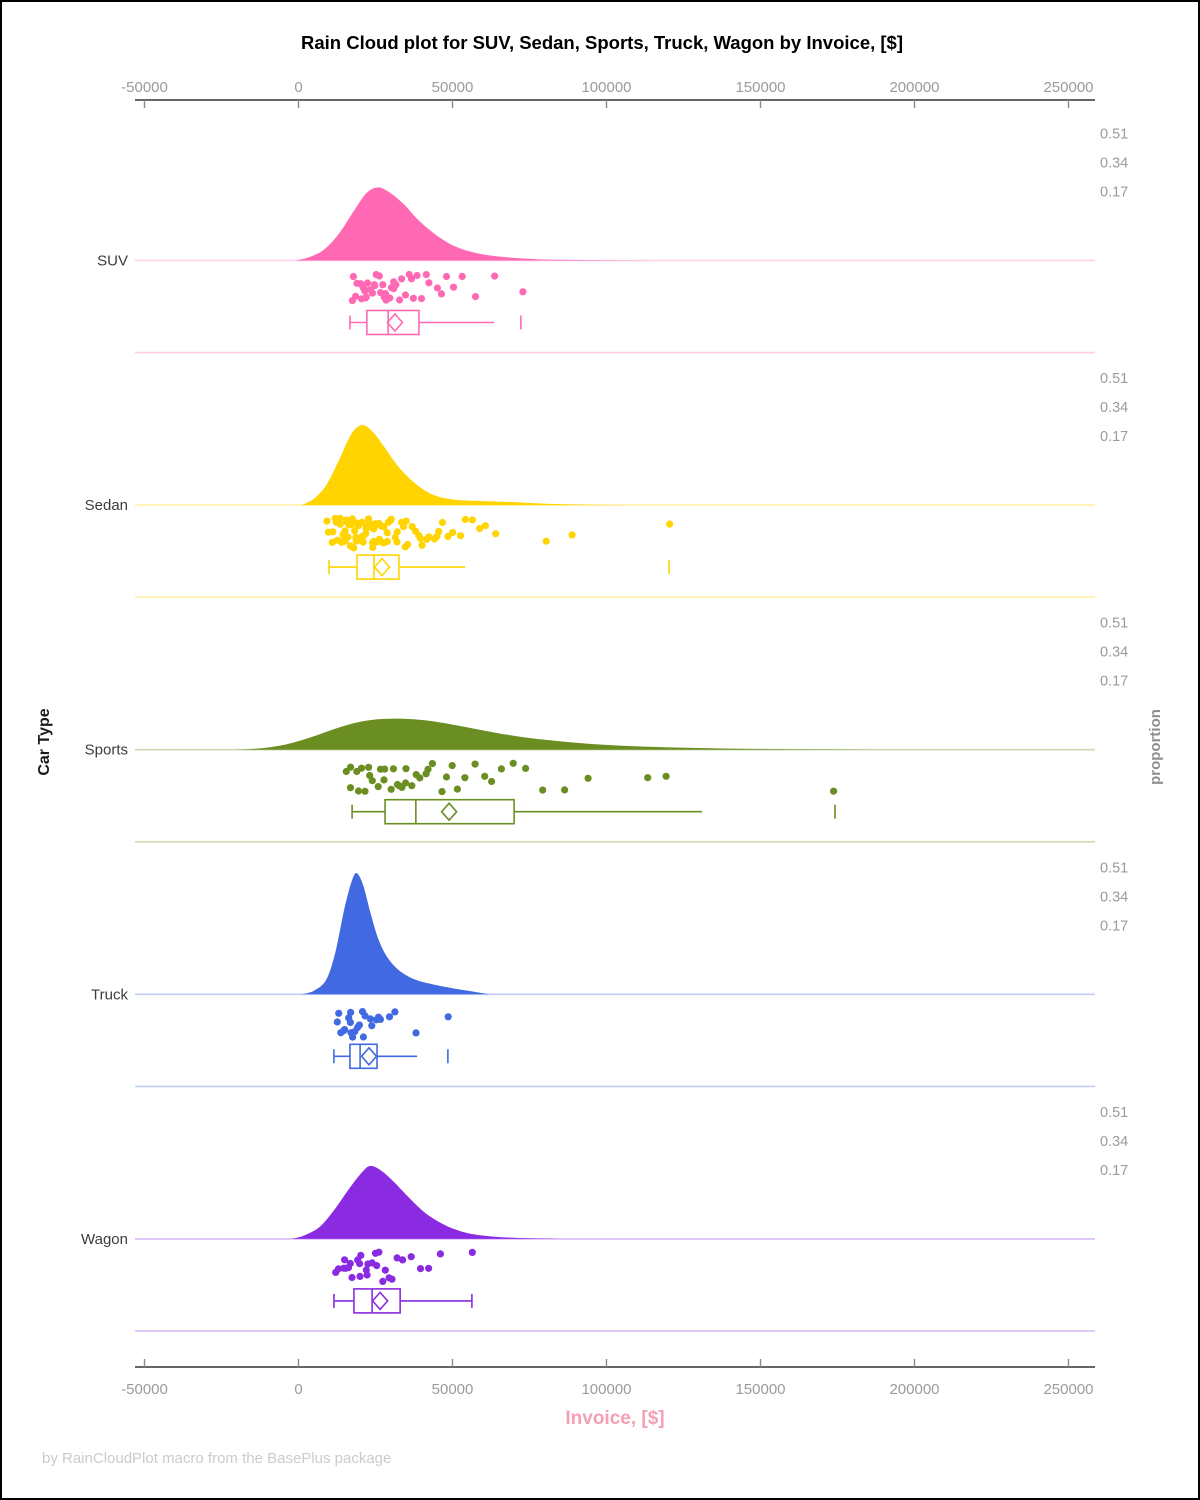  I want to click on bottom-axis-tick-label: 150000, so click(760, 1389).